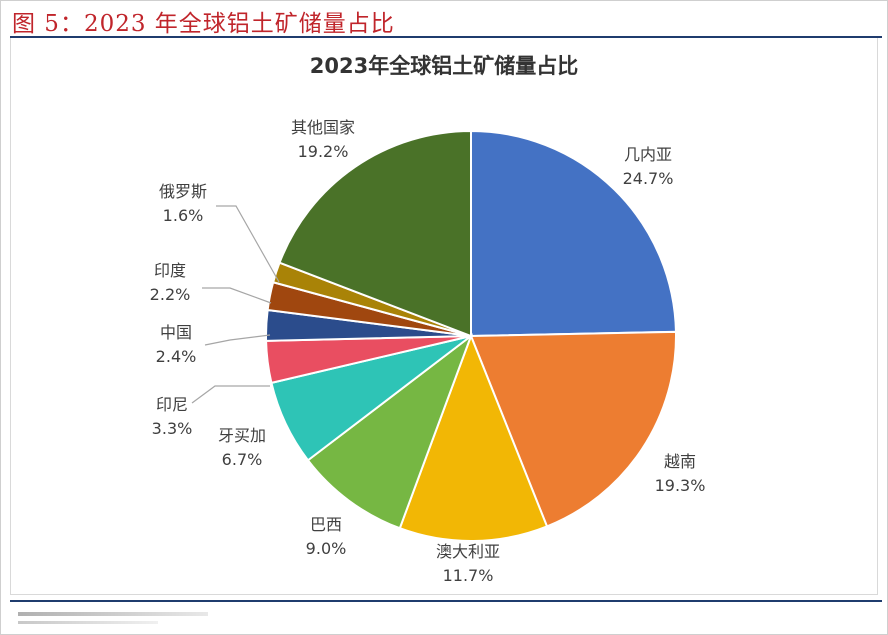  I want to click on caption-divider, so click(446, 37).